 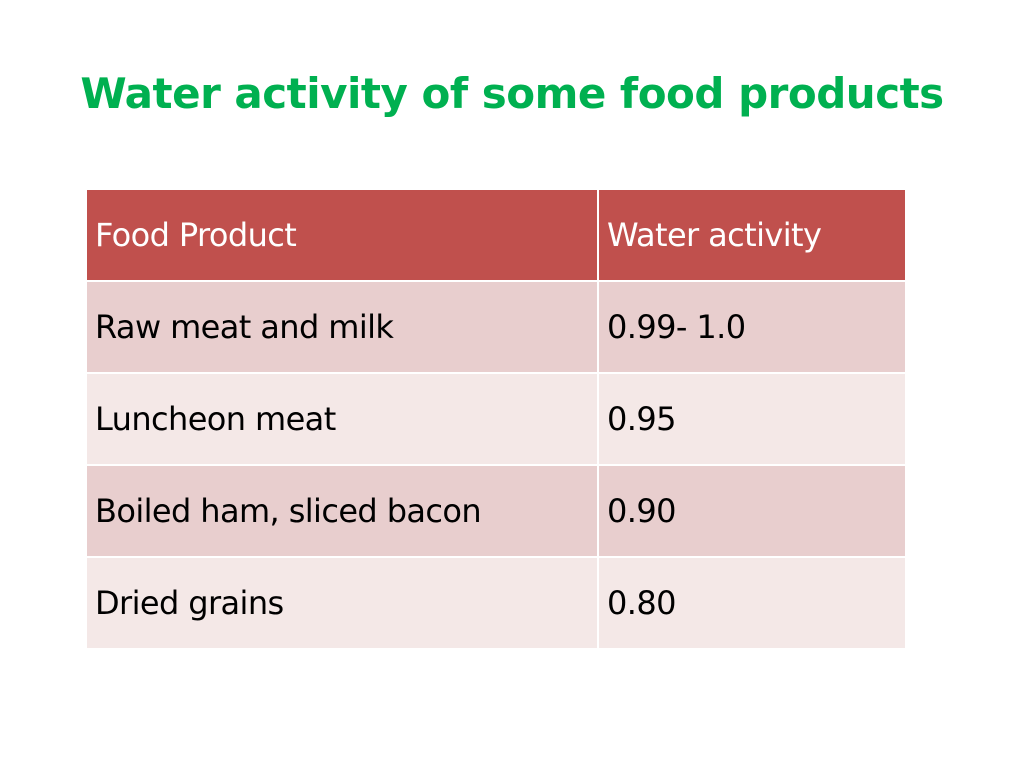 What do you see at coordinates (512, 93) in the screenshot?
I see `slide-title: Water activity of some food products` at bounding box center [512, 93].